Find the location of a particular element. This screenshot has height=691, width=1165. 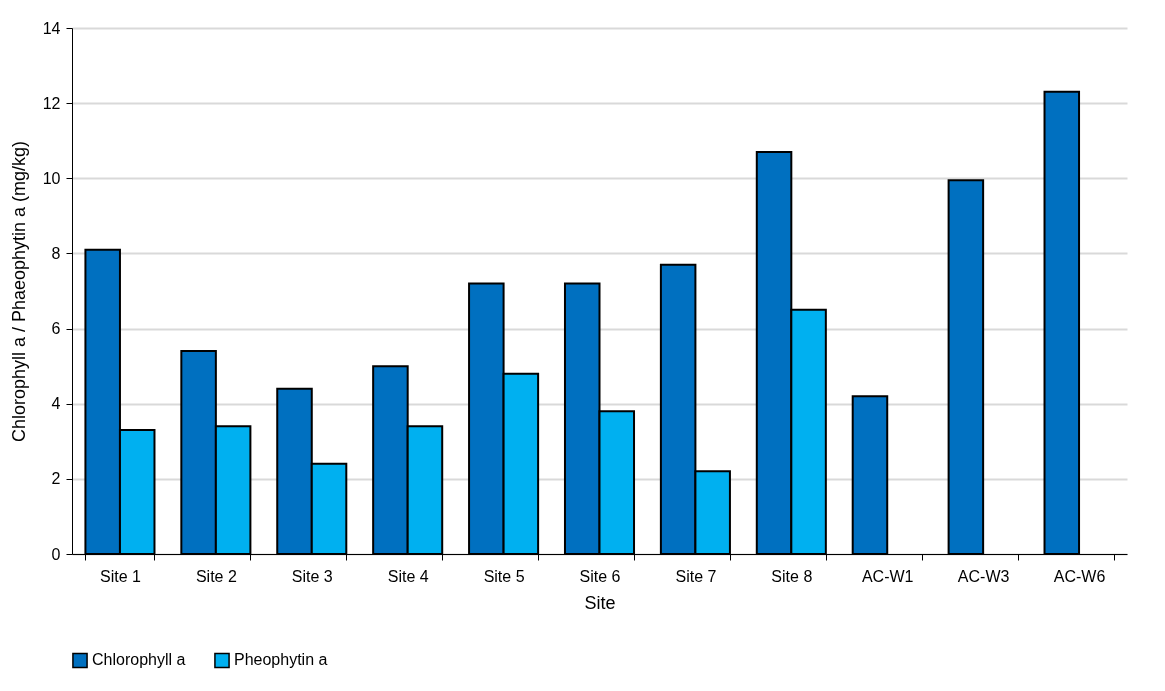

x-tick-label: AC-W3 is located at coordinates (983, 576).